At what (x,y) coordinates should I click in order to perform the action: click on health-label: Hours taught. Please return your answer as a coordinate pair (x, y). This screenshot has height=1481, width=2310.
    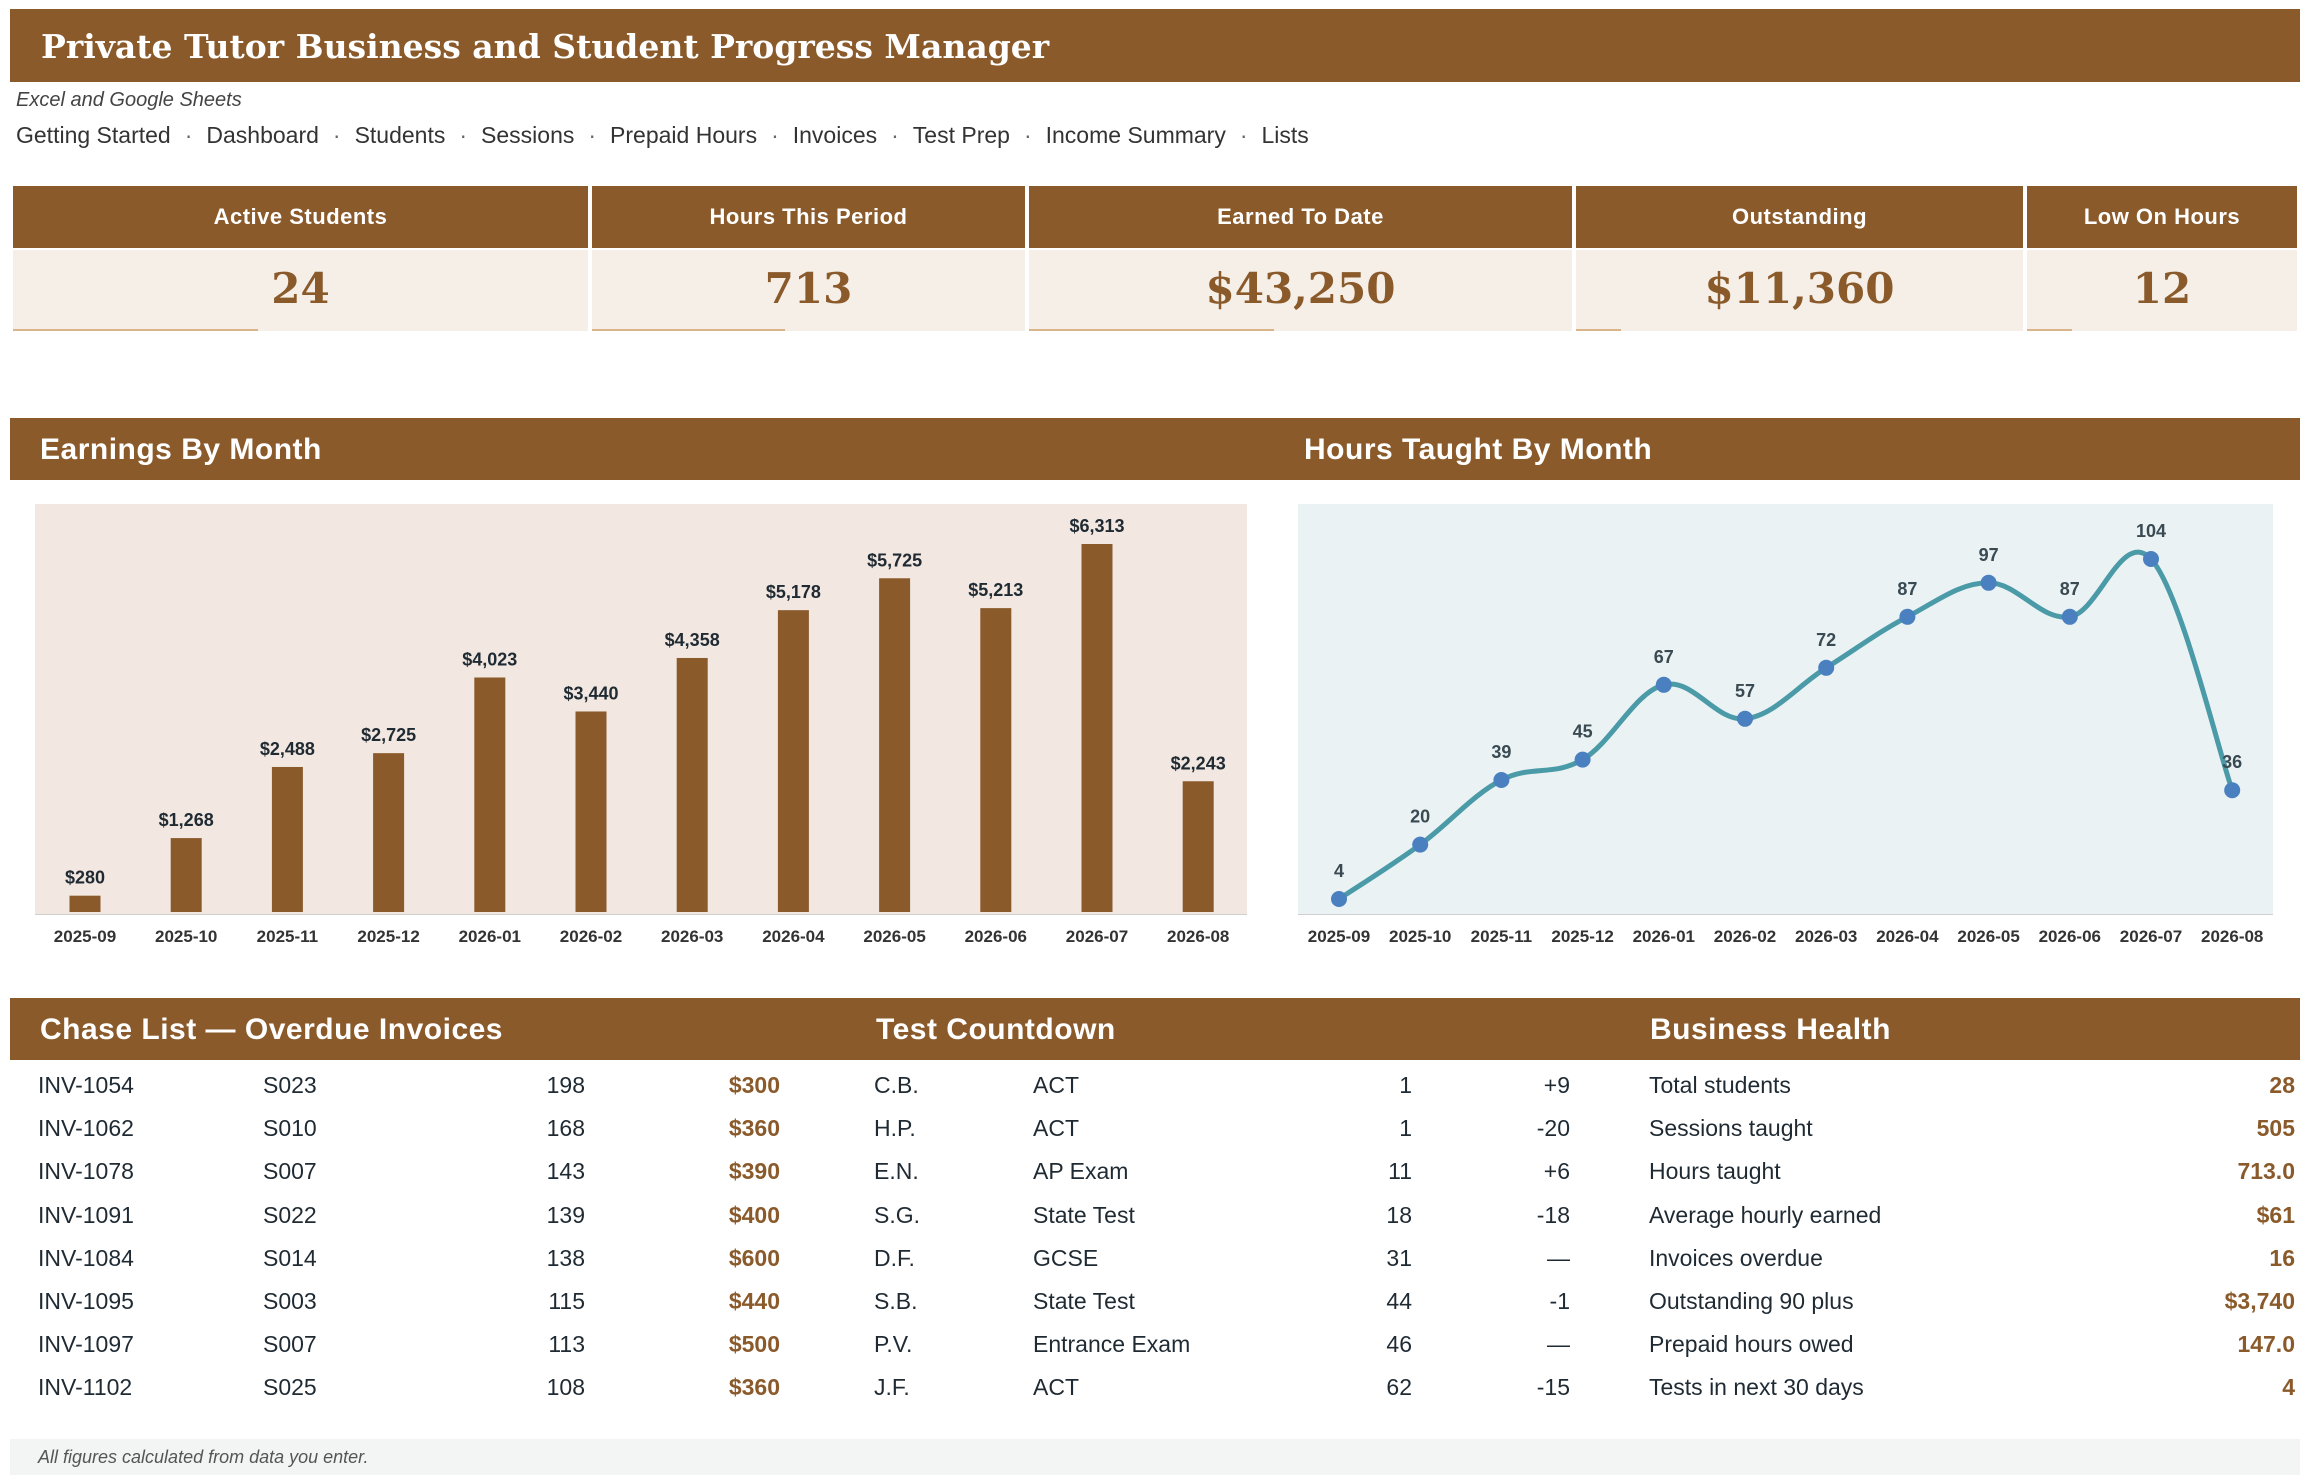
    Looking at the image, I should click on (1715, 1171).